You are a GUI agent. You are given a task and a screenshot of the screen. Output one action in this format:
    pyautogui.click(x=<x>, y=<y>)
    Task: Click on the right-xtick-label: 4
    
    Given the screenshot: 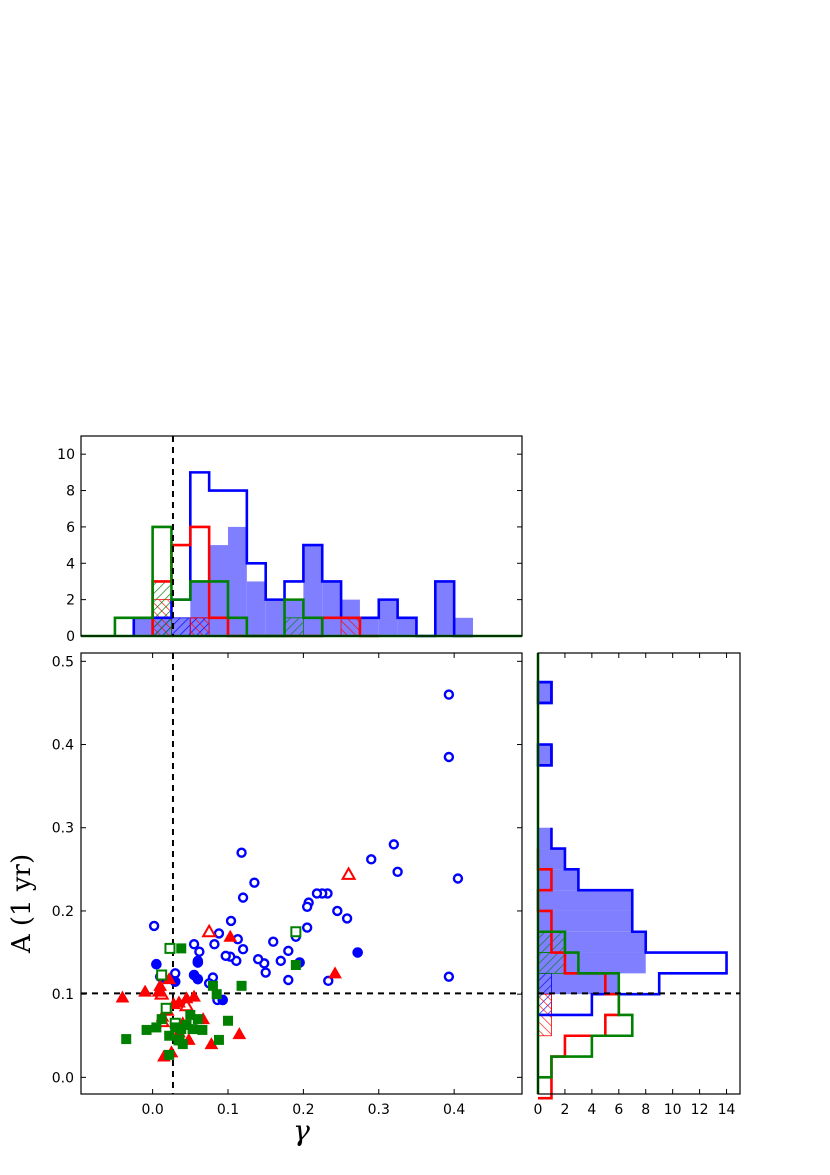 What is the action you would take?
    pyautogui.click(x=591, y=1110)
    